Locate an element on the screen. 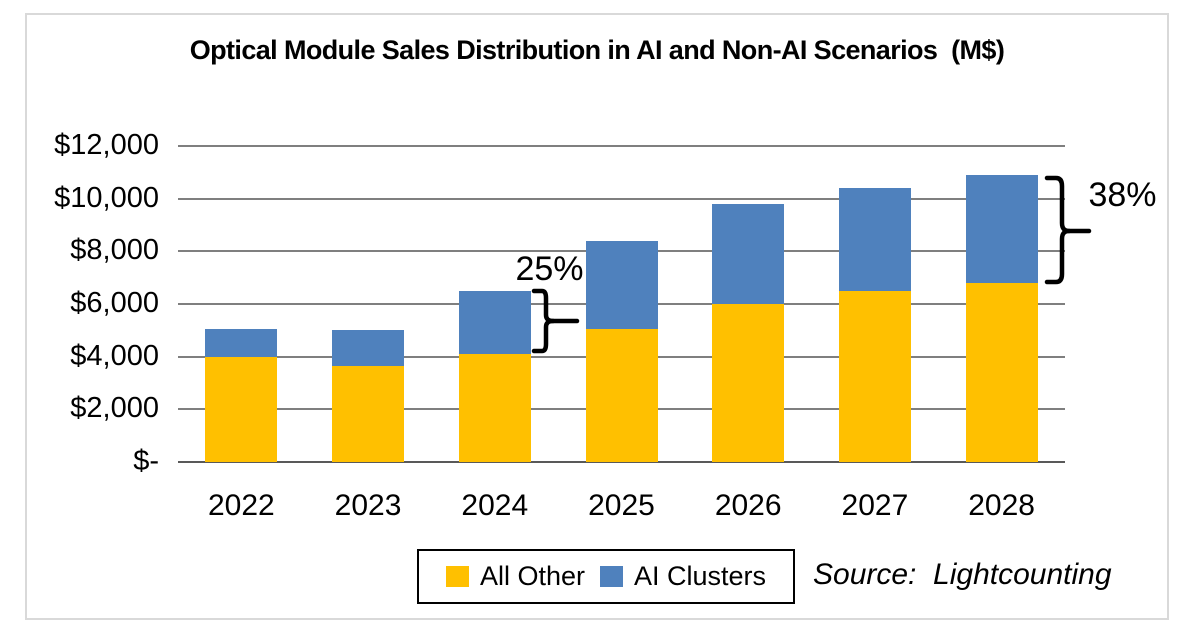 This screenshot has width=1199, height=639. legend-item-all-other: All Other is located at coordinates (515, 576).